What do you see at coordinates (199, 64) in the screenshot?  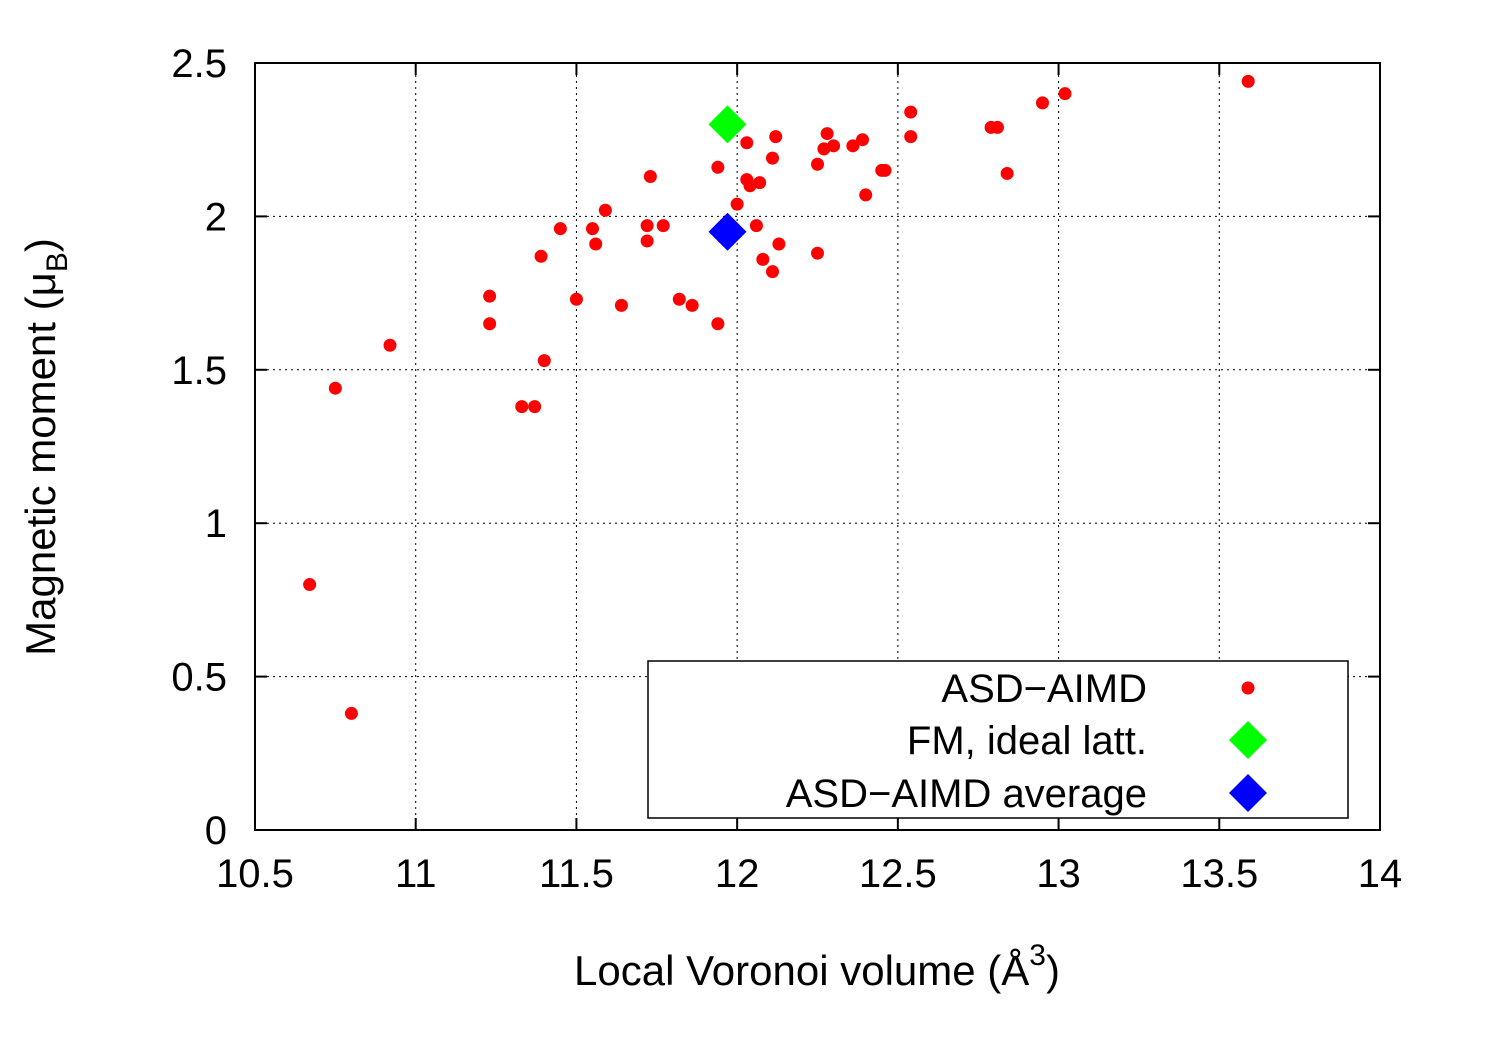 I see `y-tick-label: 2.5` at bounding box center [199, 64].